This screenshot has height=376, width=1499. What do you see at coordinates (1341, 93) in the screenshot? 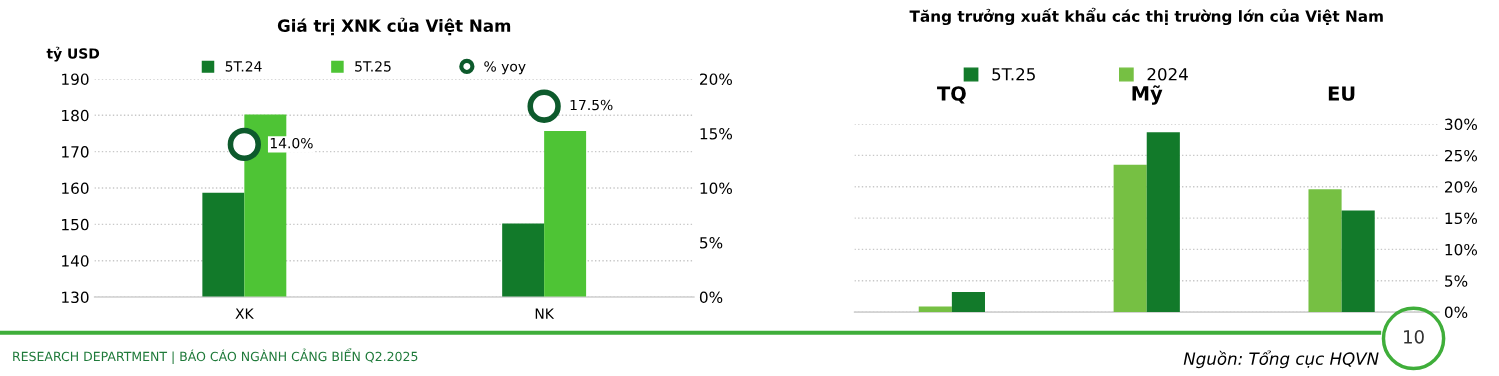
I see `x-tick-label: EU` at bounding box center [1341, 93].